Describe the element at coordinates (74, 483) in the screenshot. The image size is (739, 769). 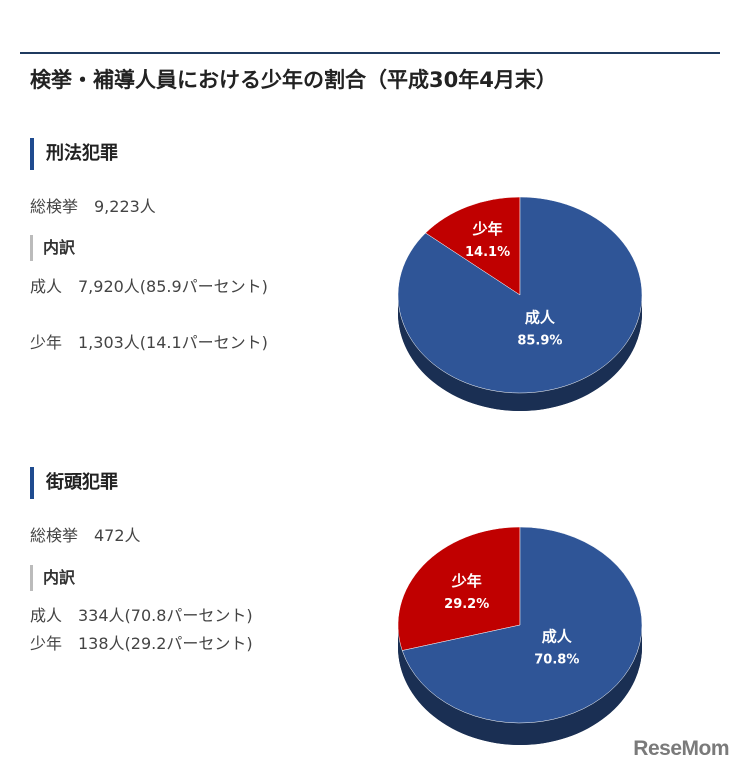
I see `section-heading-street: 街頭犯罪` at that location.